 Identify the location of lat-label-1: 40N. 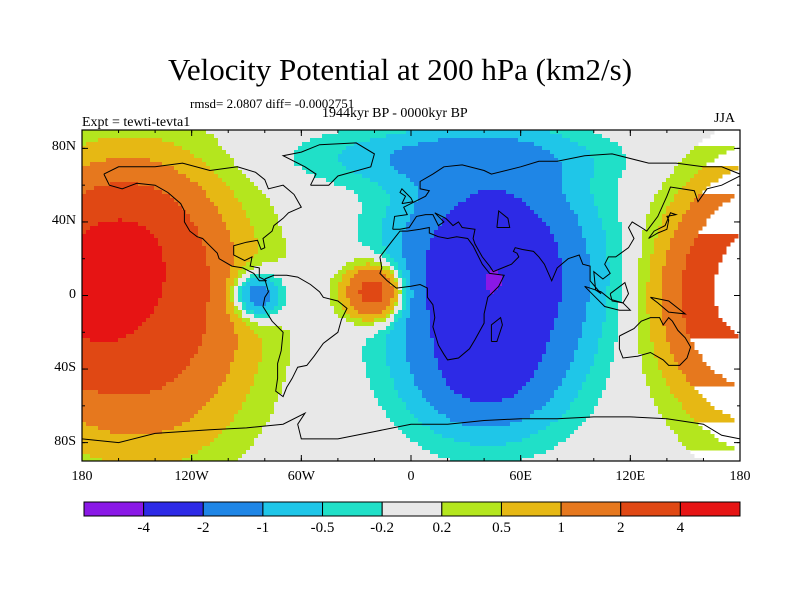
(63, 220).